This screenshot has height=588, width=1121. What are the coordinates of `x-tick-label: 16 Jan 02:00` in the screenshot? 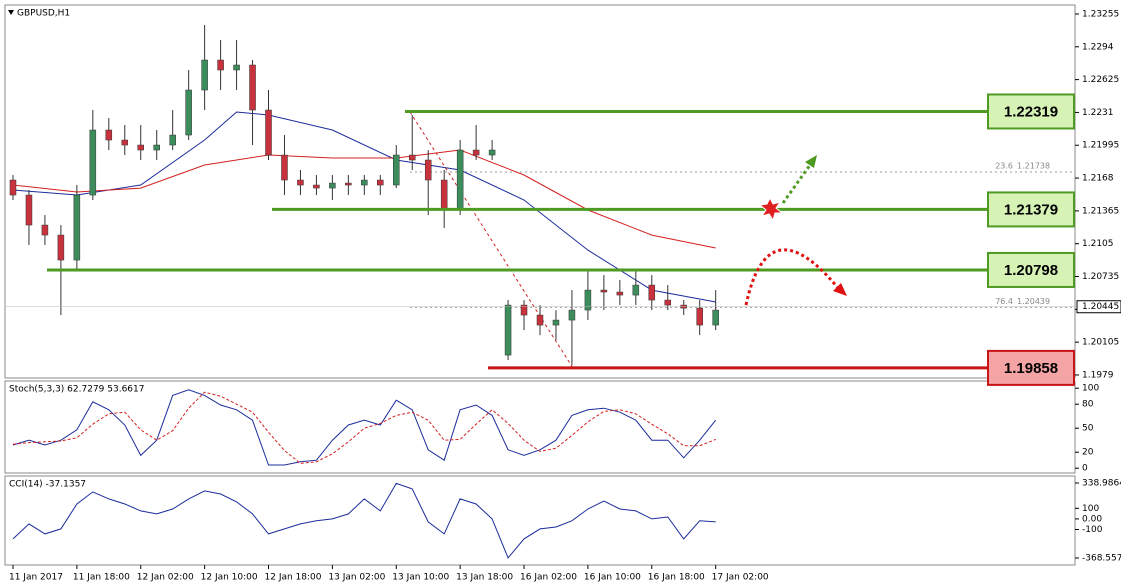 It's located at (548, 578).